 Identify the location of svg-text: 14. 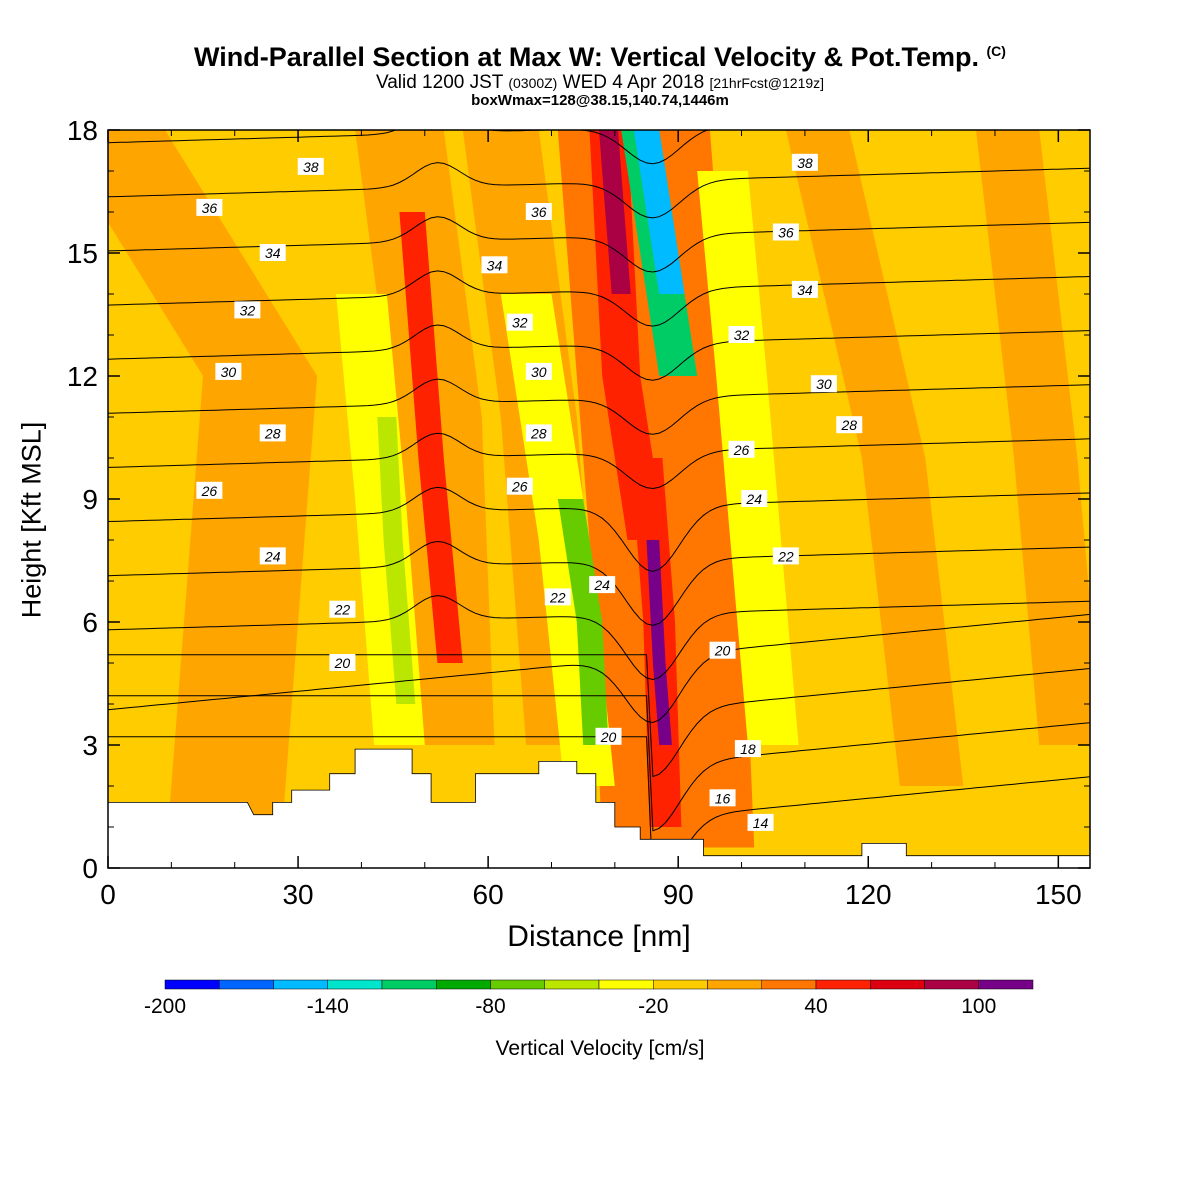
(761, 823).